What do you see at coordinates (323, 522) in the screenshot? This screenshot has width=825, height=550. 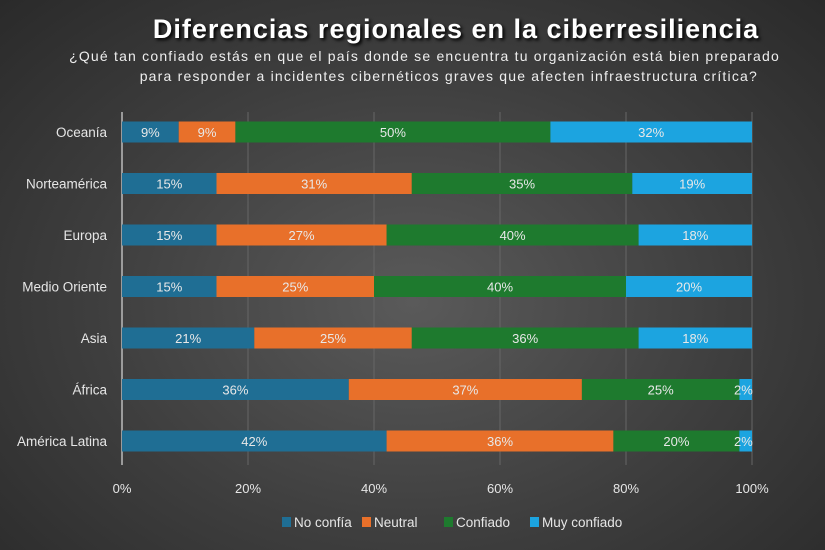 I see `legend-label: No confía` at bounding box center [323, 522].